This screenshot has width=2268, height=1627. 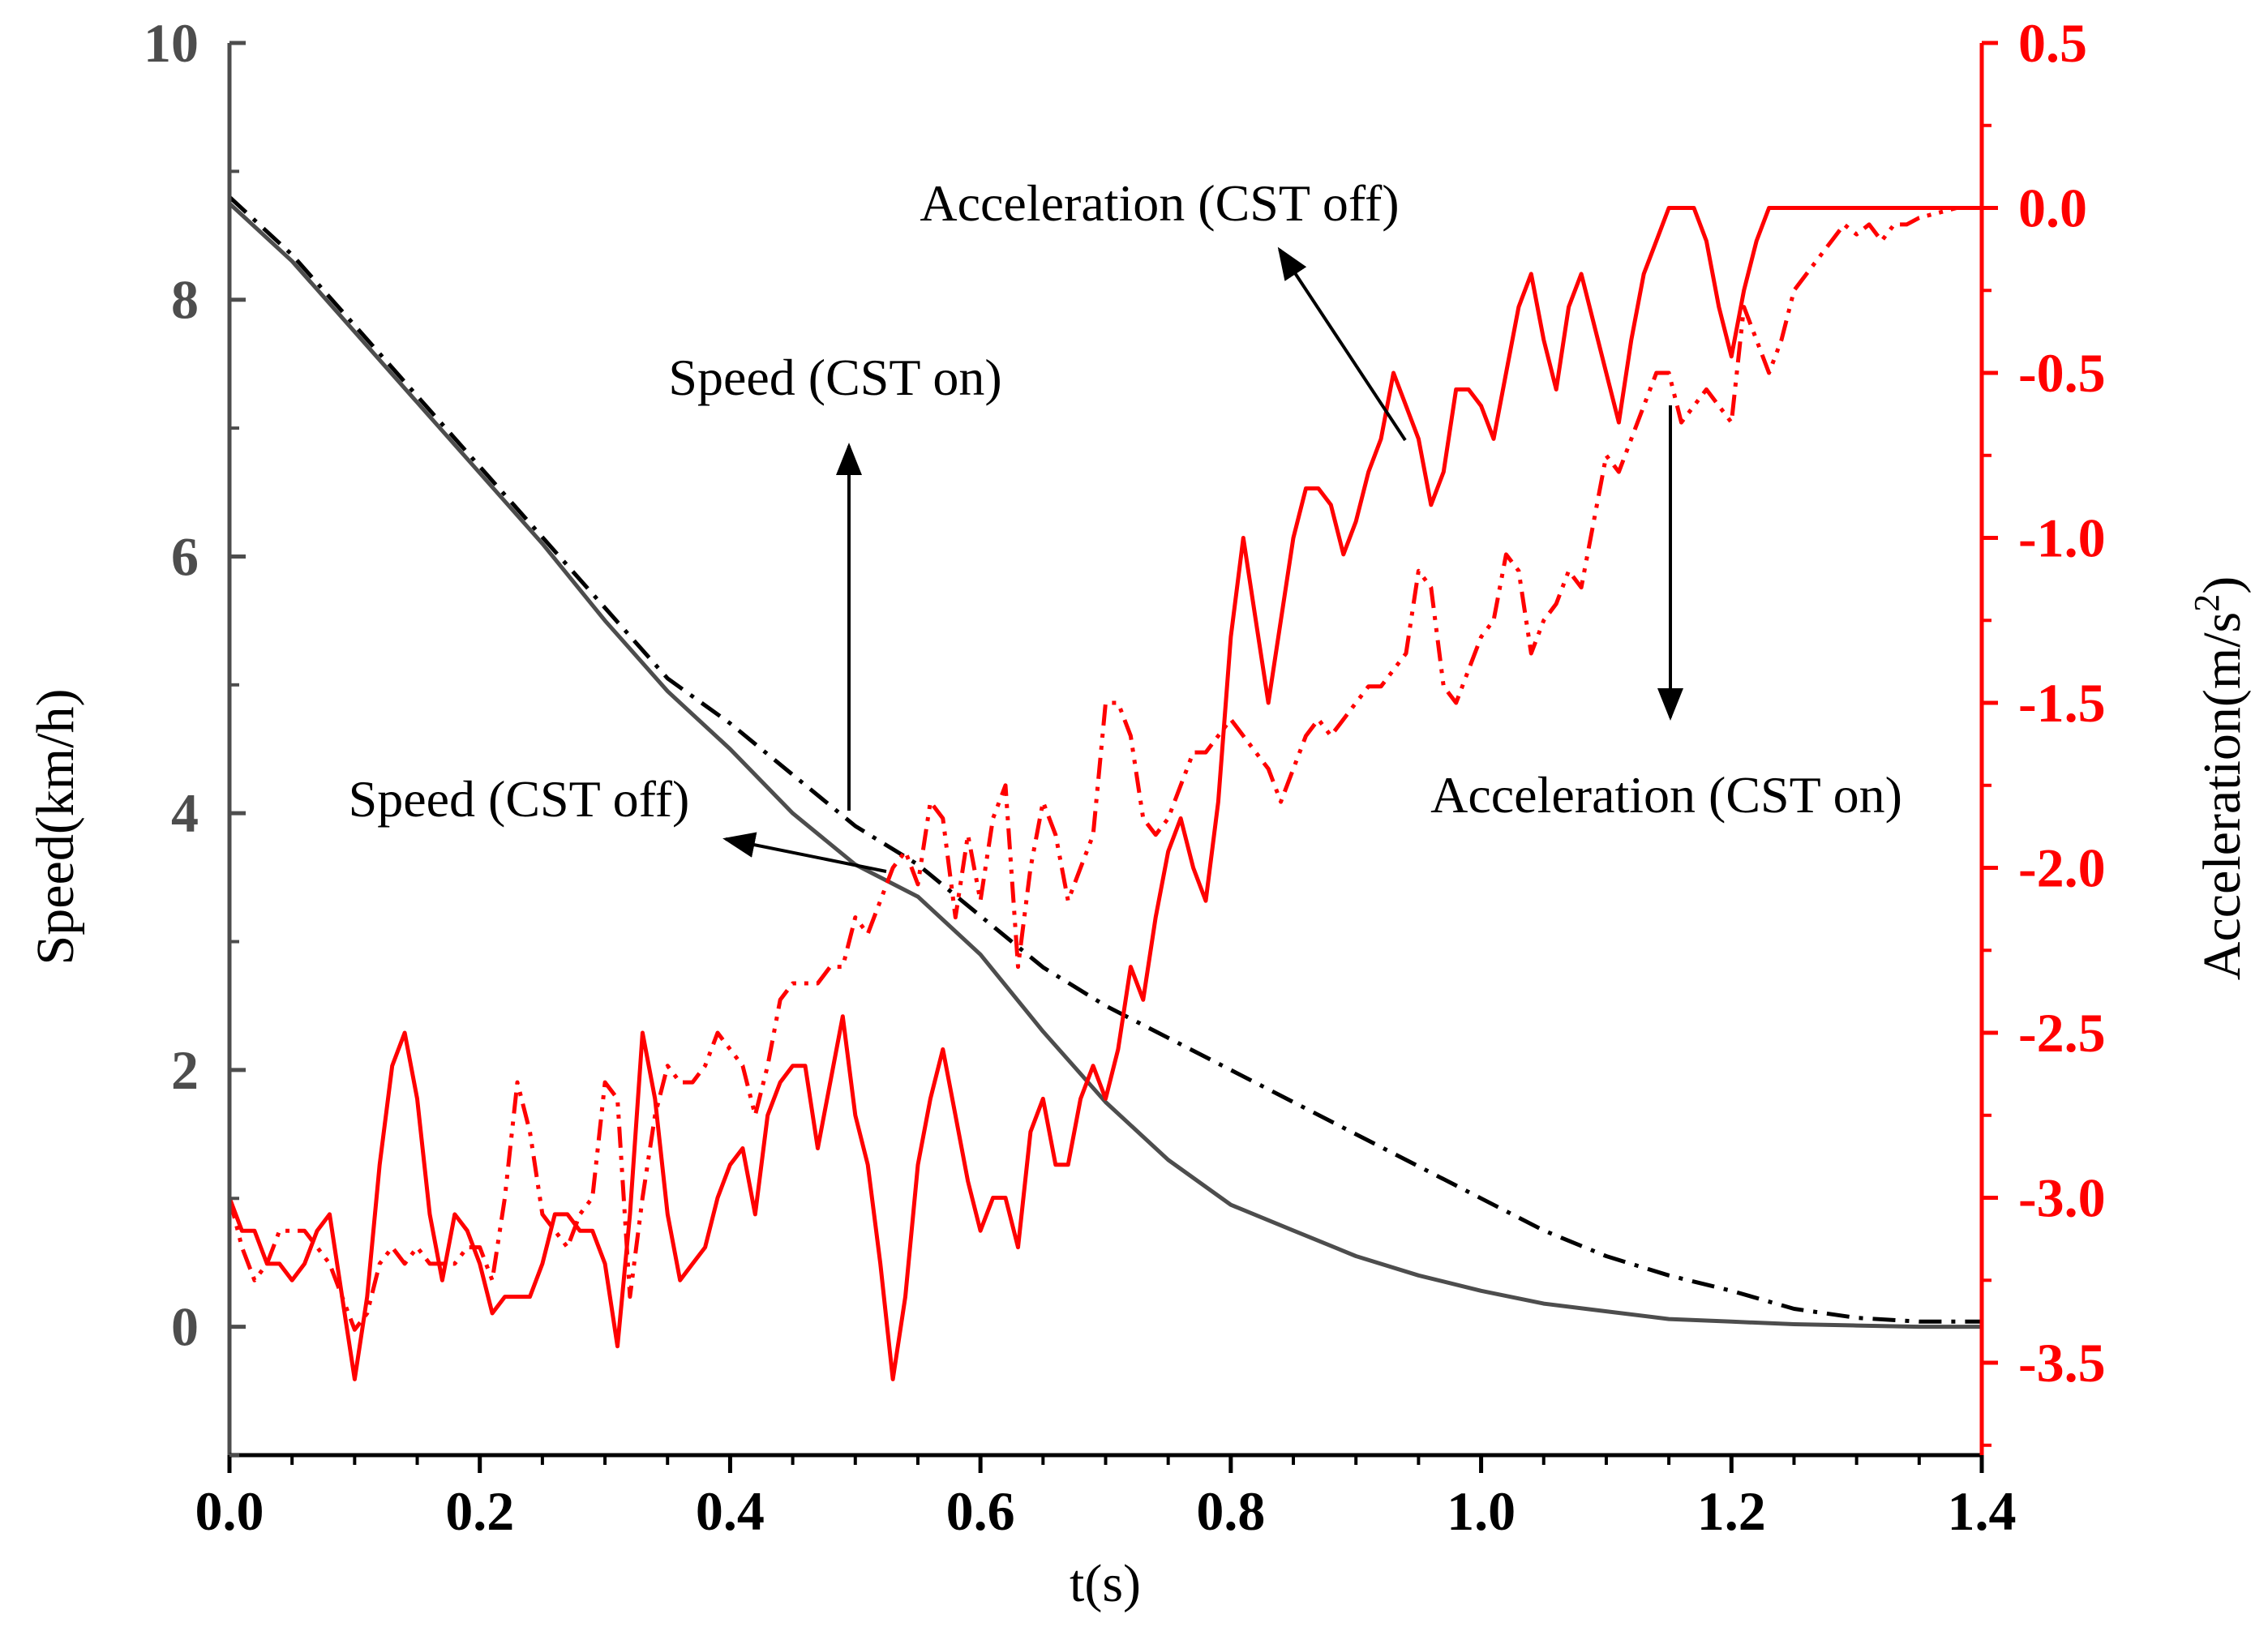 What do you see at coordinates (1342, 344) in the screenshot?
I see `annotation-arrow-acc-cst-off` at bounding box center [1342, 344].